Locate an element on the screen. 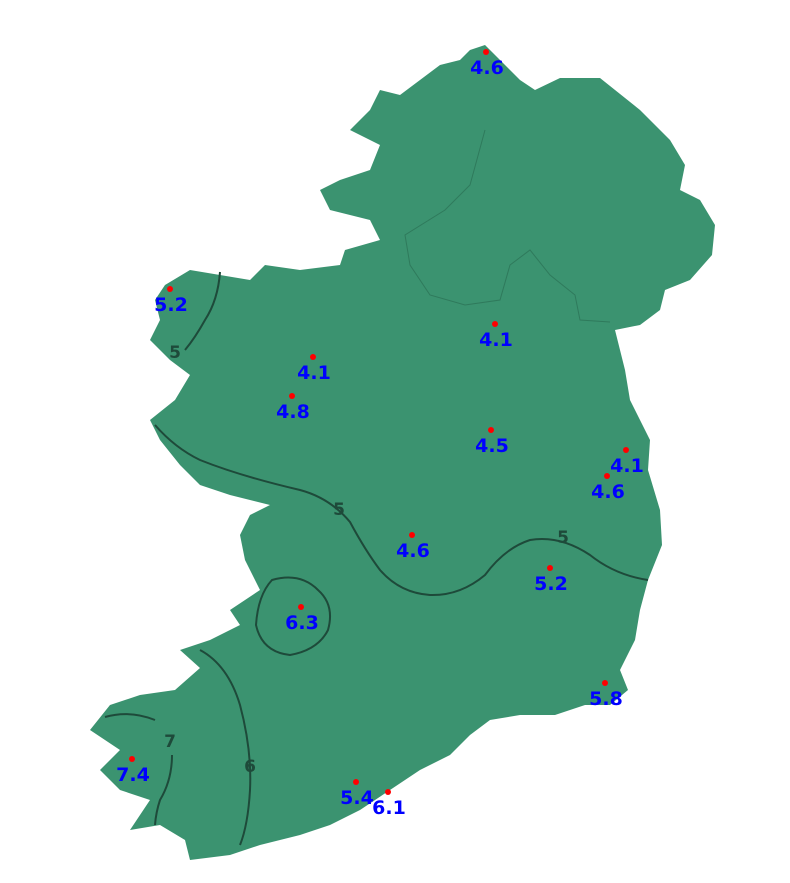 This screenshot has height=883, width=790. station-value-label: 6.3 is located at coordinates (302, 623).